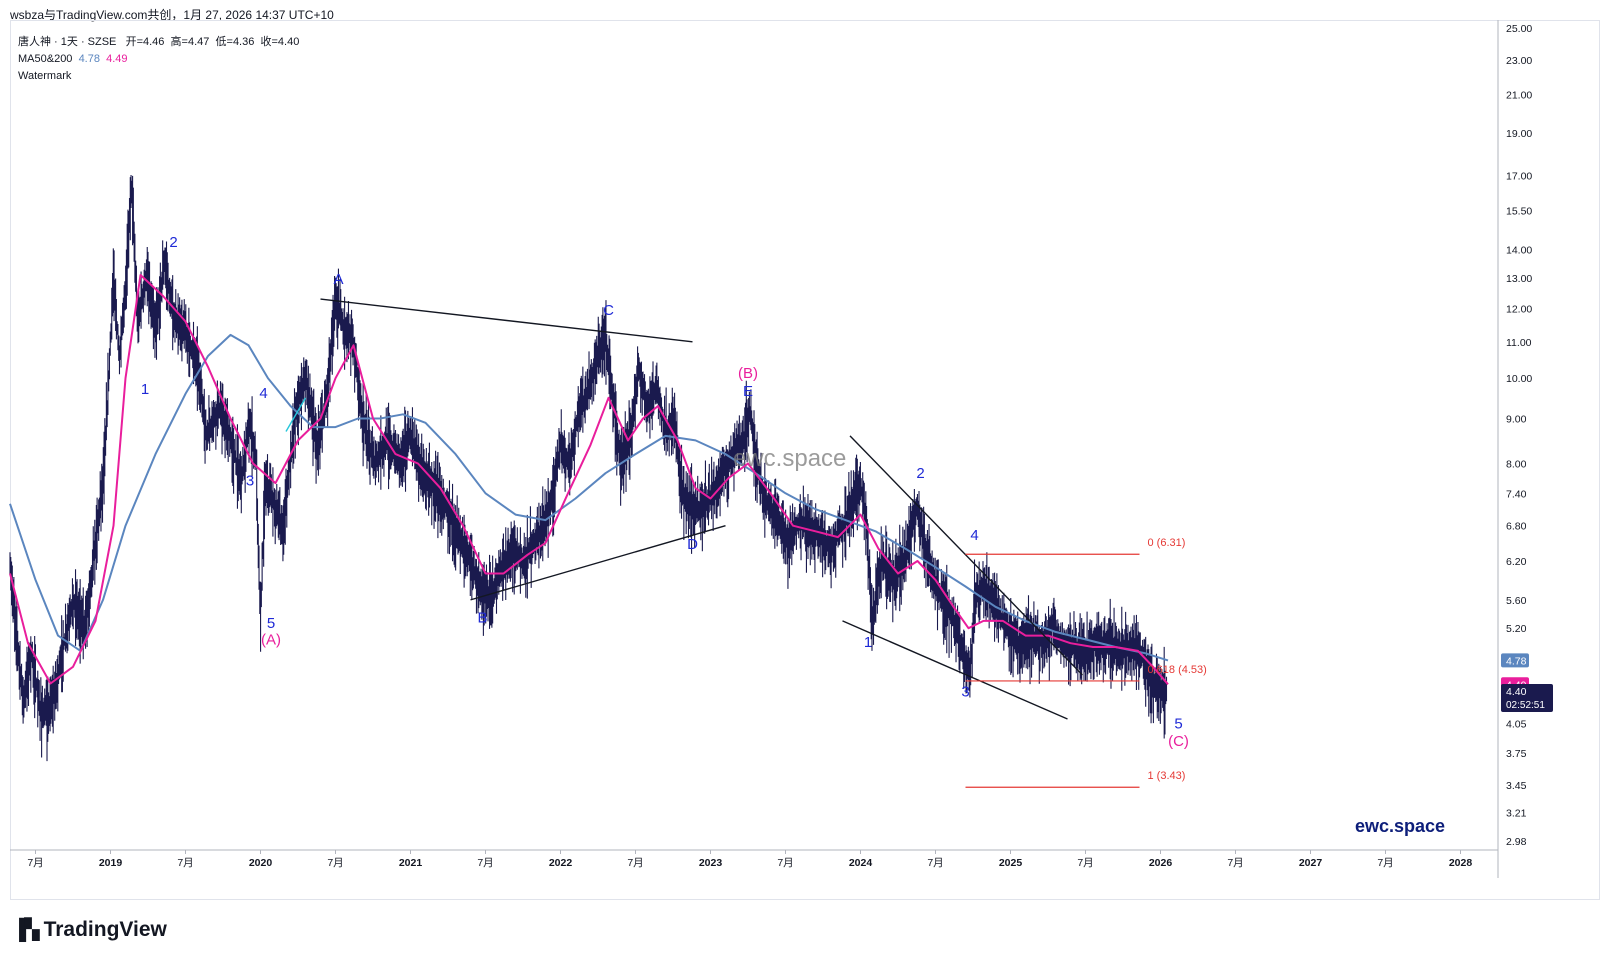  Describe the element at coordinates (1516, 562) in the screenshot. I see `y-tick-label: 6.20` at that location.